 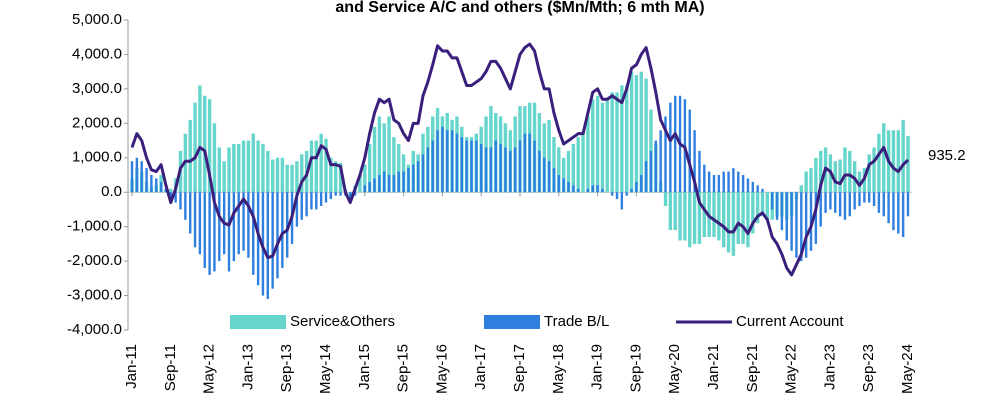 What do you see at coordinates (111, 191) in the screenshot?
I see `y-tick-label: 0.0` at bounding box center [111, 191].